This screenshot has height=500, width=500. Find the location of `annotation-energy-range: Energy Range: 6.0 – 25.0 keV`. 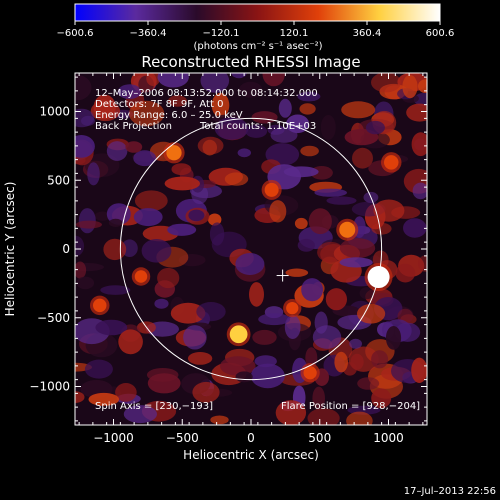

annotation-energy-range: Energy Range: 6.0 – 25.0 keV is located at coordinates (169, 115).